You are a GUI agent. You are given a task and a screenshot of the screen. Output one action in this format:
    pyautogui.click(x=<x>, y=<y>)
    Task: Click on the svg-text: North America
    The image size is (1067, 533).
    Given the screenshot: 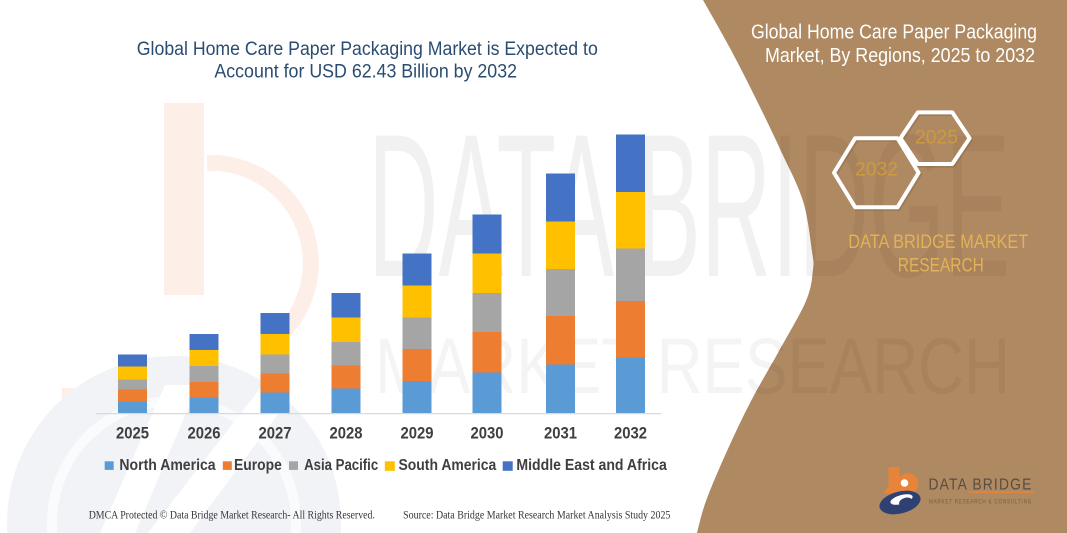 What is the action you would take?
    pyautogui.click(x=167, y=465)
    